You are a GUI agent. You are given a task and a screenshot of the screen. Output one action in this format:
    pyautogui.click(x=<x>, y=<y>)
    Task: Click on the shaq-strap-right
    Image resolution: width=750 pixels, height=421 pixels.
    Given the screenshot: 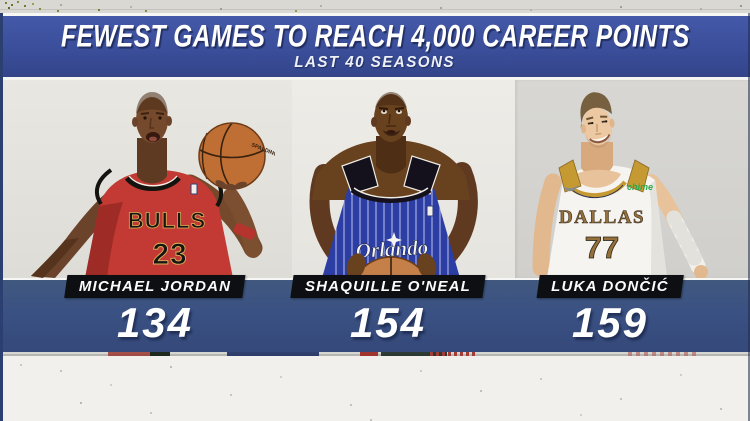 What is the action you would take?
    pyautogui.click(x=422, y=175)
    